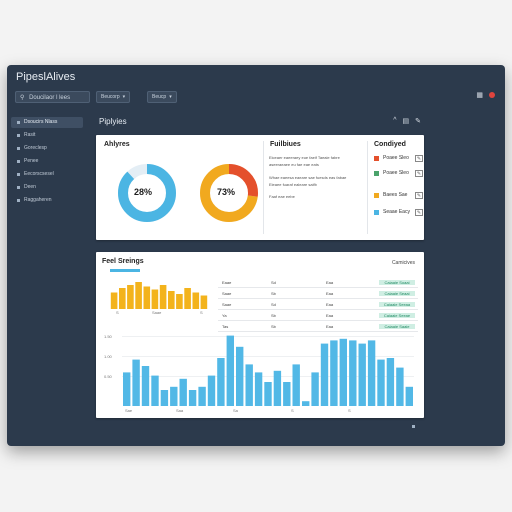  What do you see at coordinates (108, 336) in the screenshot?
I see `y-tick: 1.50` at bounding box center [108, 336].